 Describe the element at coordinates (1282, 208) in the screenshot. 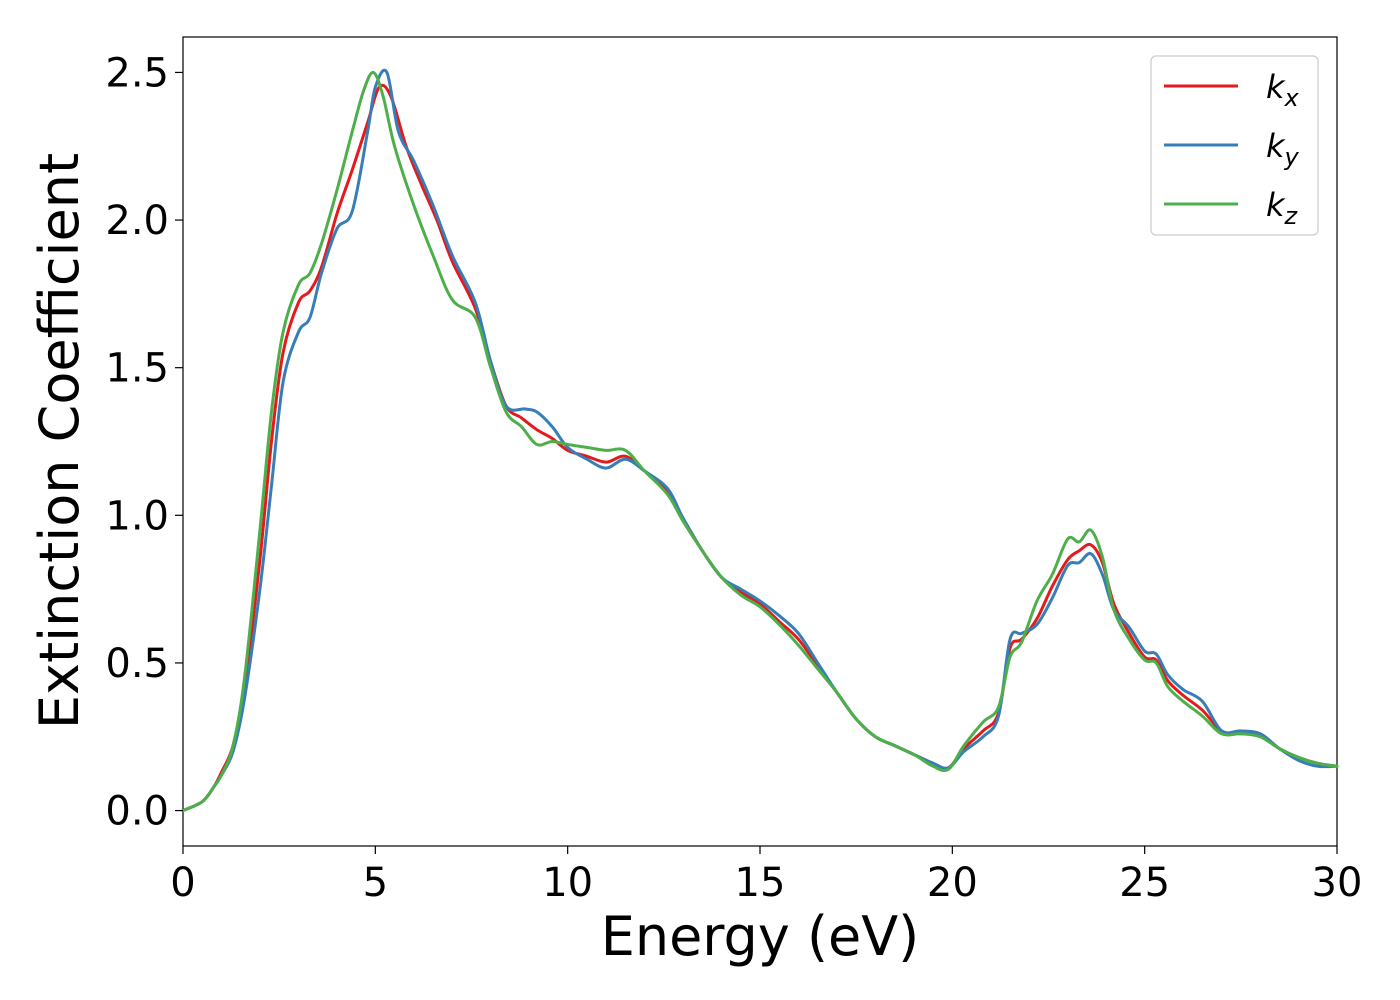

I see `legend-label-kz: kz` at that location.